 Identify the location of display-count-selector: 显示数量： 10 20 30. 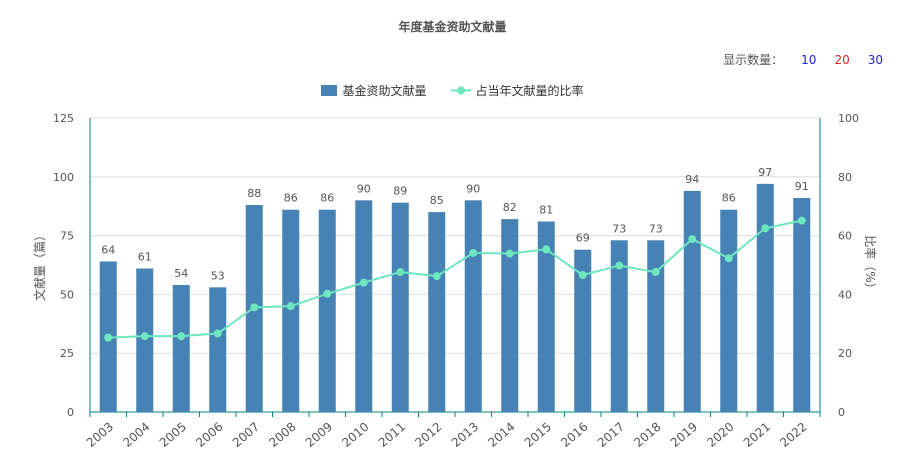
(803, 59).